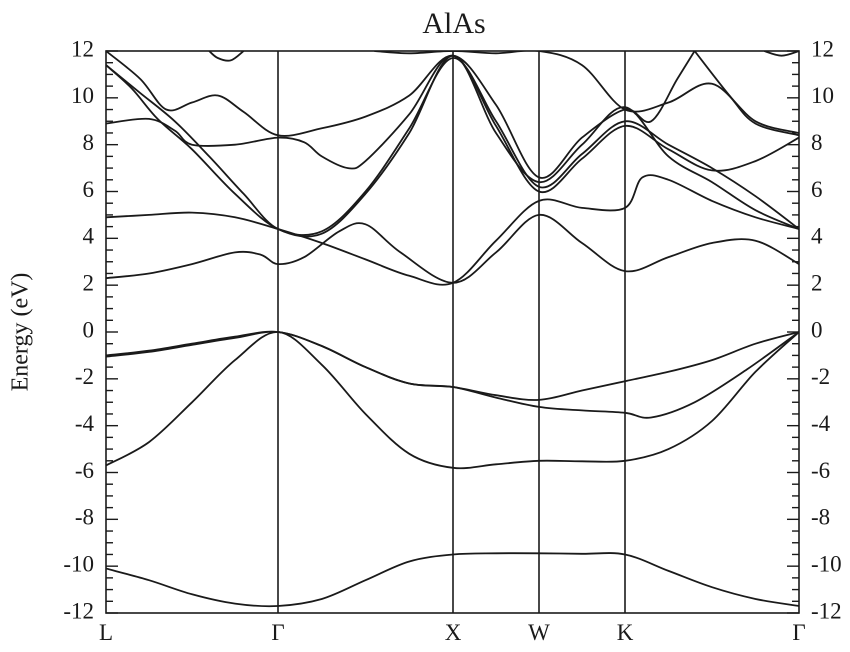 This screenshot has width=850, height=652. What do you see at coordinates (826, 329) in the screenshot?
I see `y-tick-labels-right: -12 -10 -8 -6 -4 -2 0 2 4 6 8 10 12` at bounding box center [826, 329].